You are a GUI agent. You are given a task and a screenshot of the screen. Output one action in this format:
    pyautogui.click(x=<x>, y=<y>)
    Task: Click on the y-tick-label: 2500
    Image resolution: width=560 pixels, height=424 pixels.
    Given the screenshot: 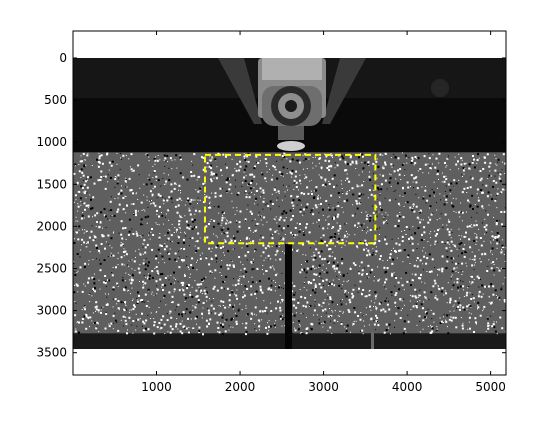 What is the action you would take?
    pyautogui.click(x=51, y=269)
    